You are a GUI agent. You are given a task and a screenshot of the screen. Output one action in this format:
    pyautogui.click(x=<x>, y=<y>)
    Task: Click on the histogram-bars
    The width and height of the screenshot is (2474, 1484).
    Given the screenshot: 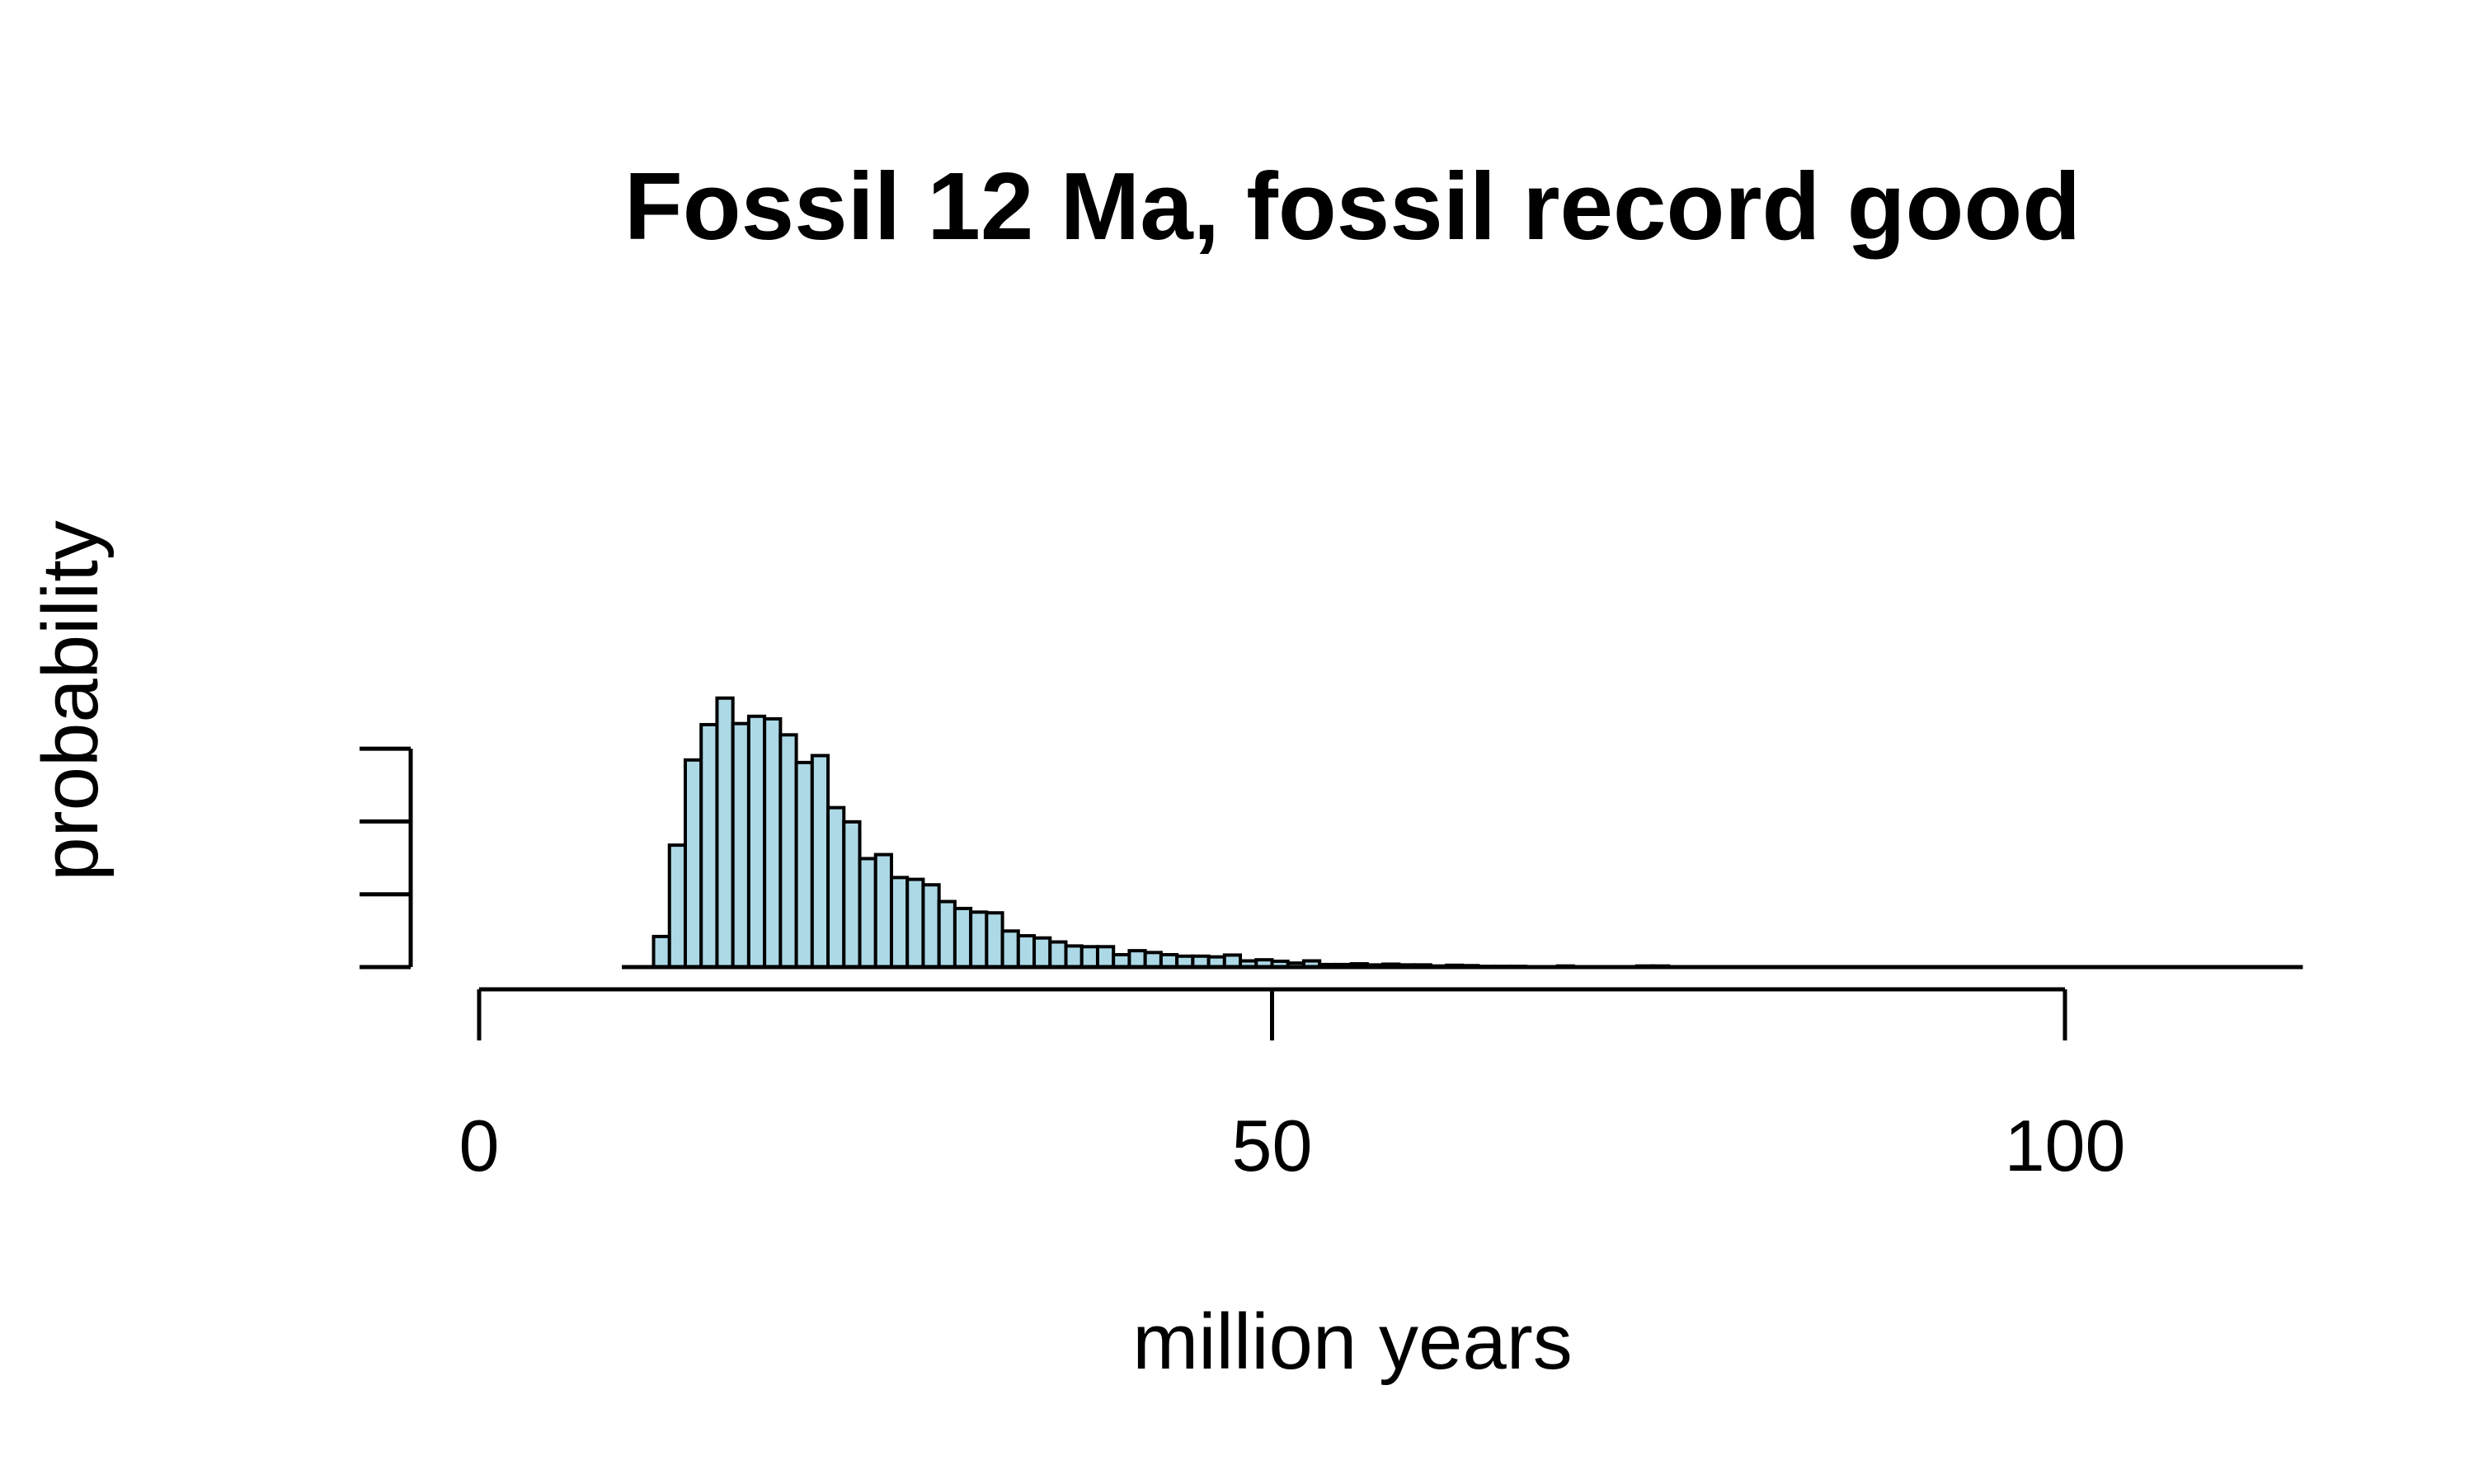 What is the action you would take?
    pyautogui.click(x=1462, y=833)
    